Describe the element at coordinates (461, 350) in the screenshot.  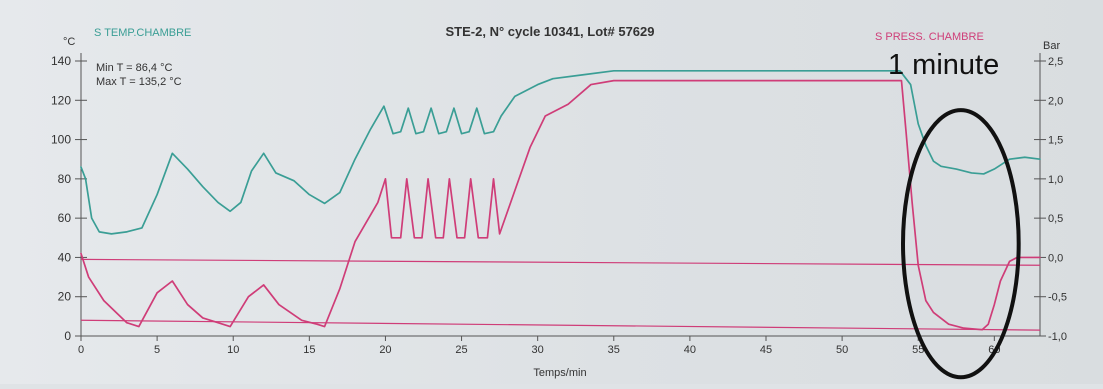
I see `x-tick-label: 25` at that location.